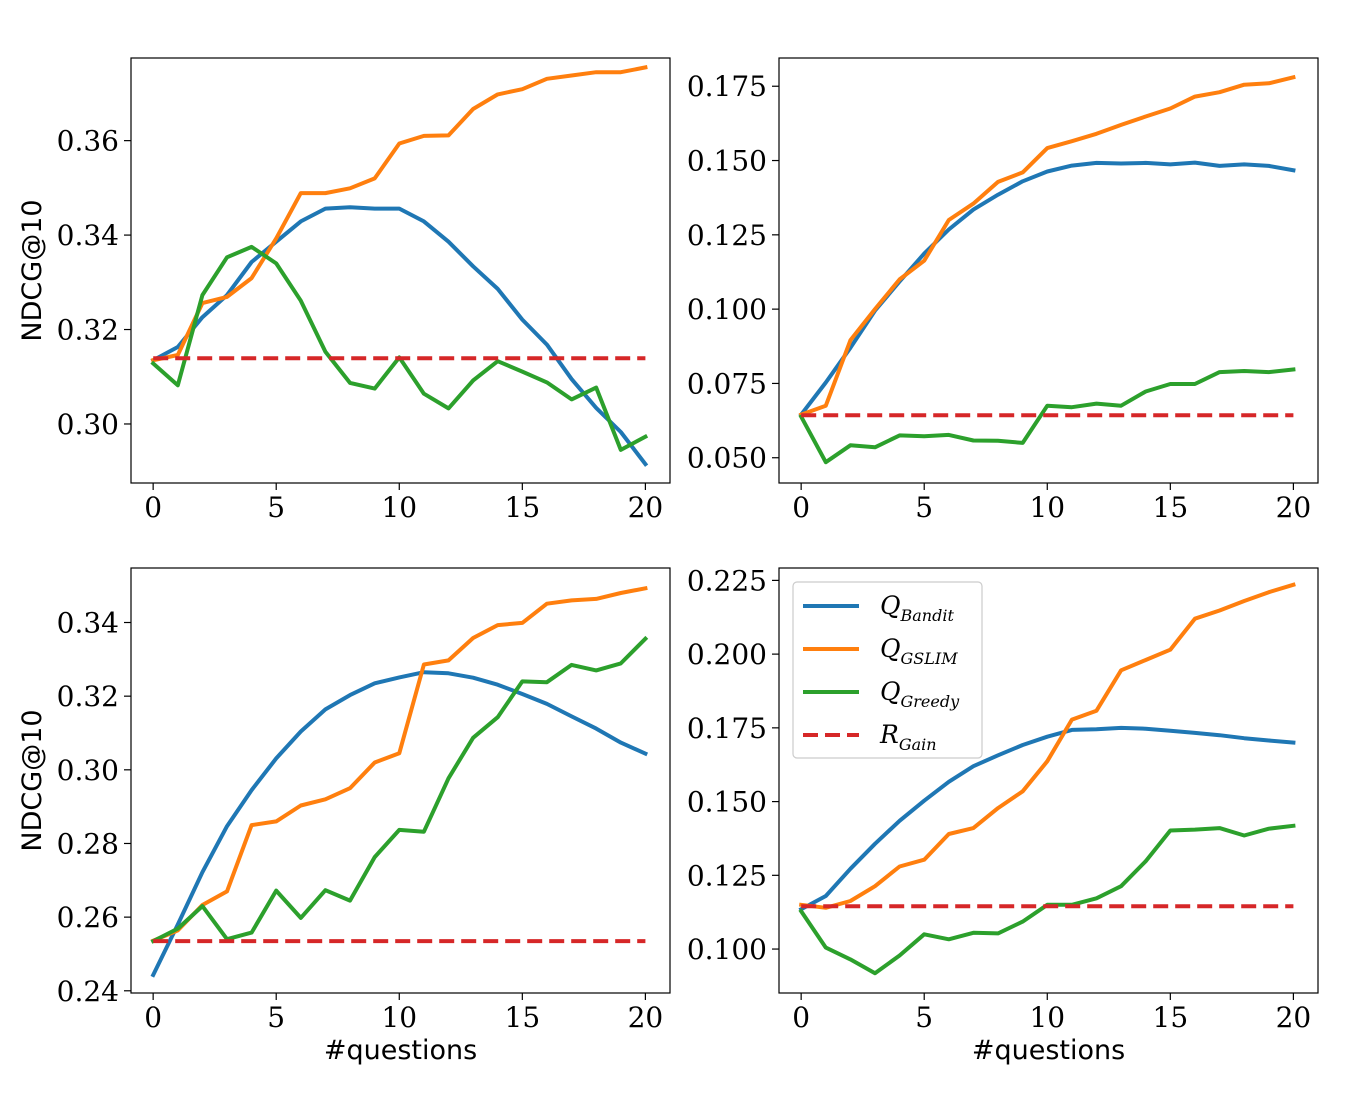 Image resolution: width=1372 pixels, height=1099 pixels. I want to click on y-tick-label: 0.225, so click(727, 580).